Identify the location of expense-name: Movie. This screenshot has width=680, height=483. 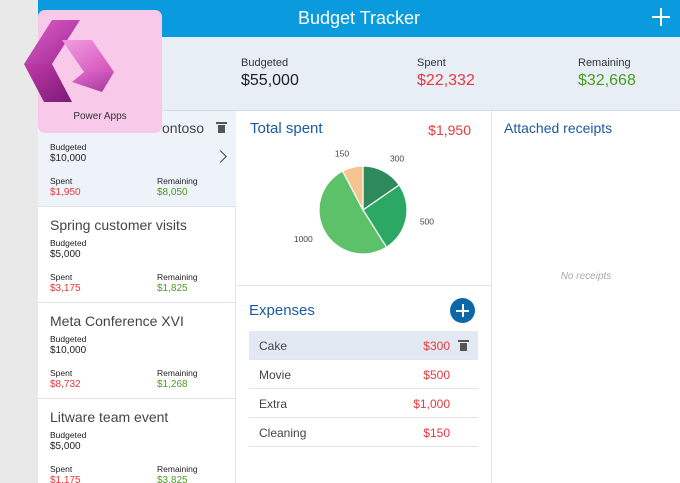
(275, 375).